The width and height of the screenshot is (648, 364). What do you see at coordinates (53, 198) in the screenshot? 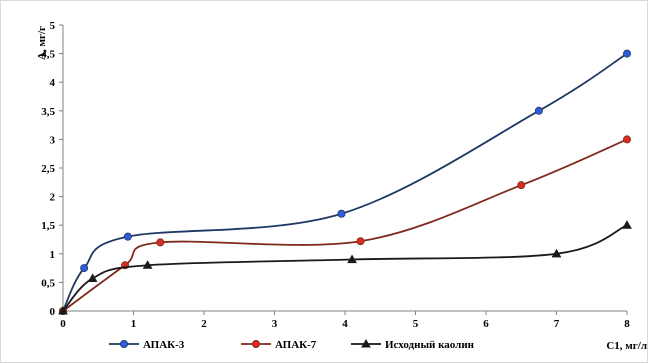
I see `y-tick-label: 2` at bounding box center [53, 198].